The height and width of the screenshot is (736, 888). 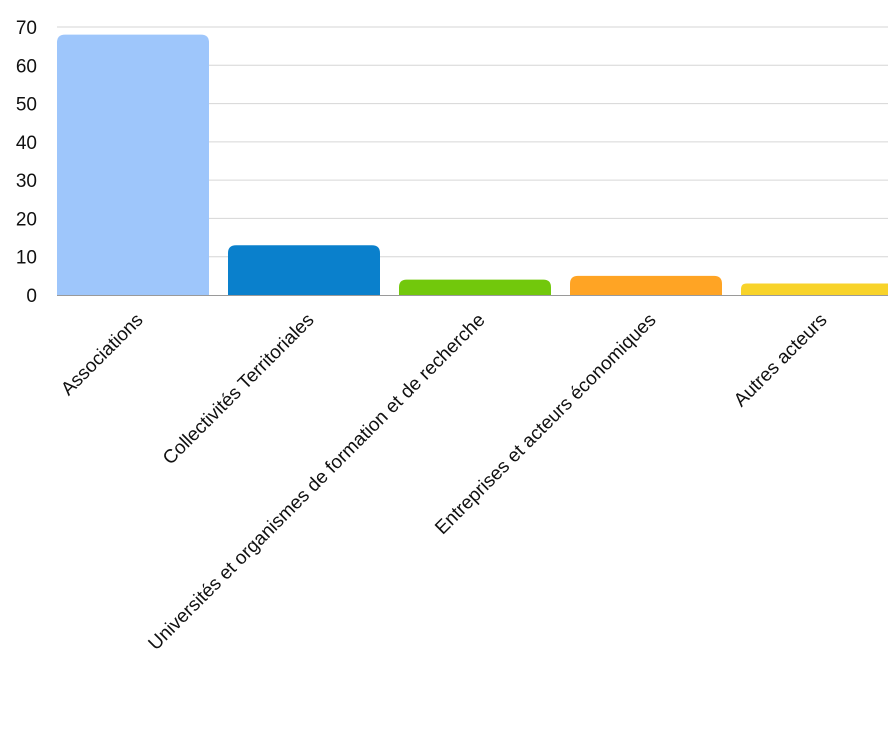 I want to click on bar-autres-acteurs, so click(x=814, y=289).